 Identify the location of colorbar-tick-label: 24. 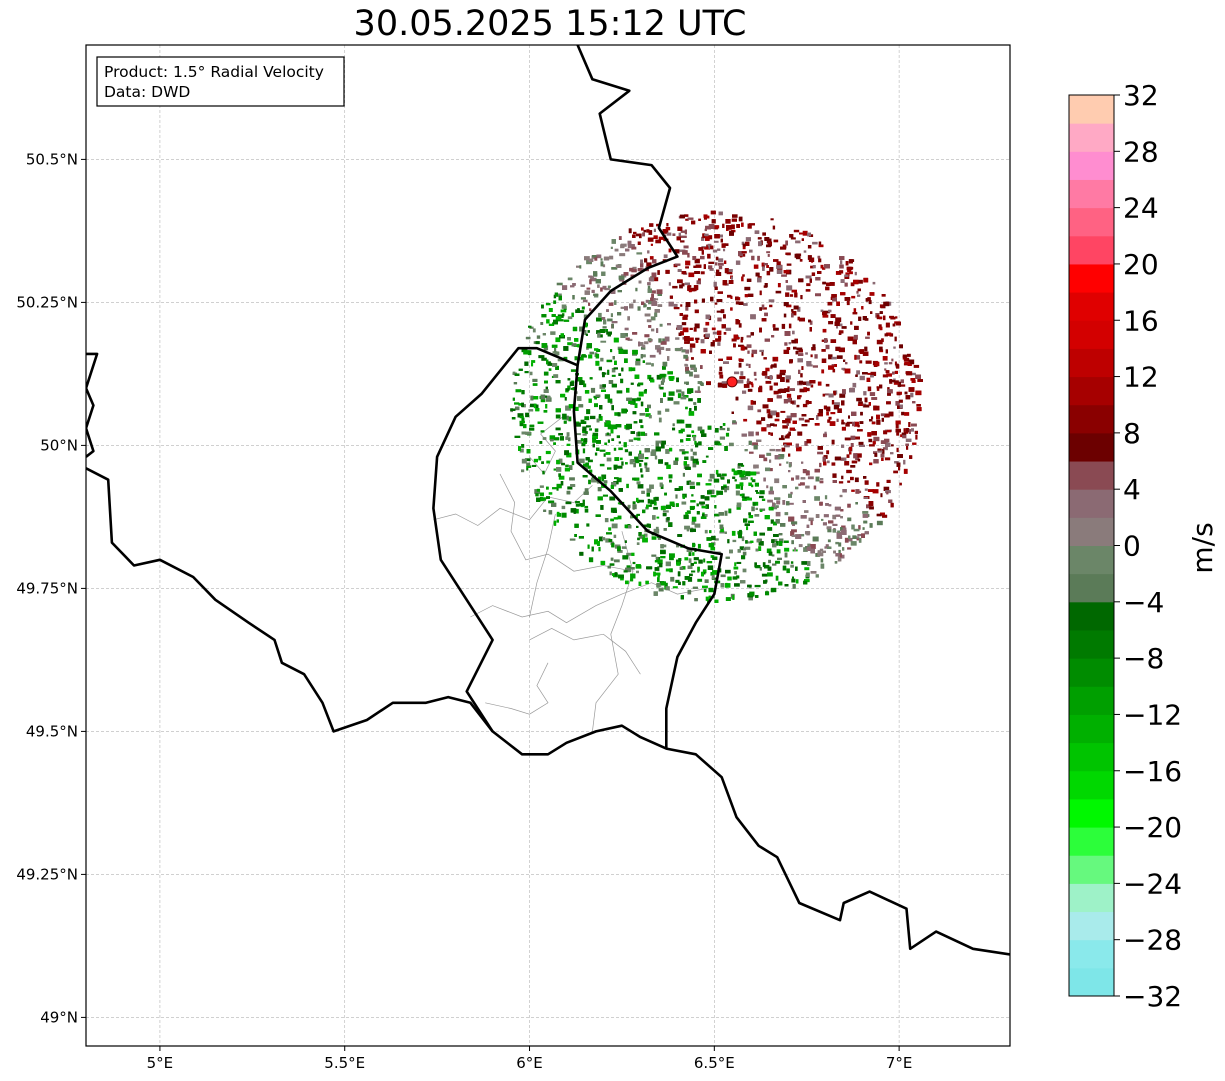
(1141, 208).